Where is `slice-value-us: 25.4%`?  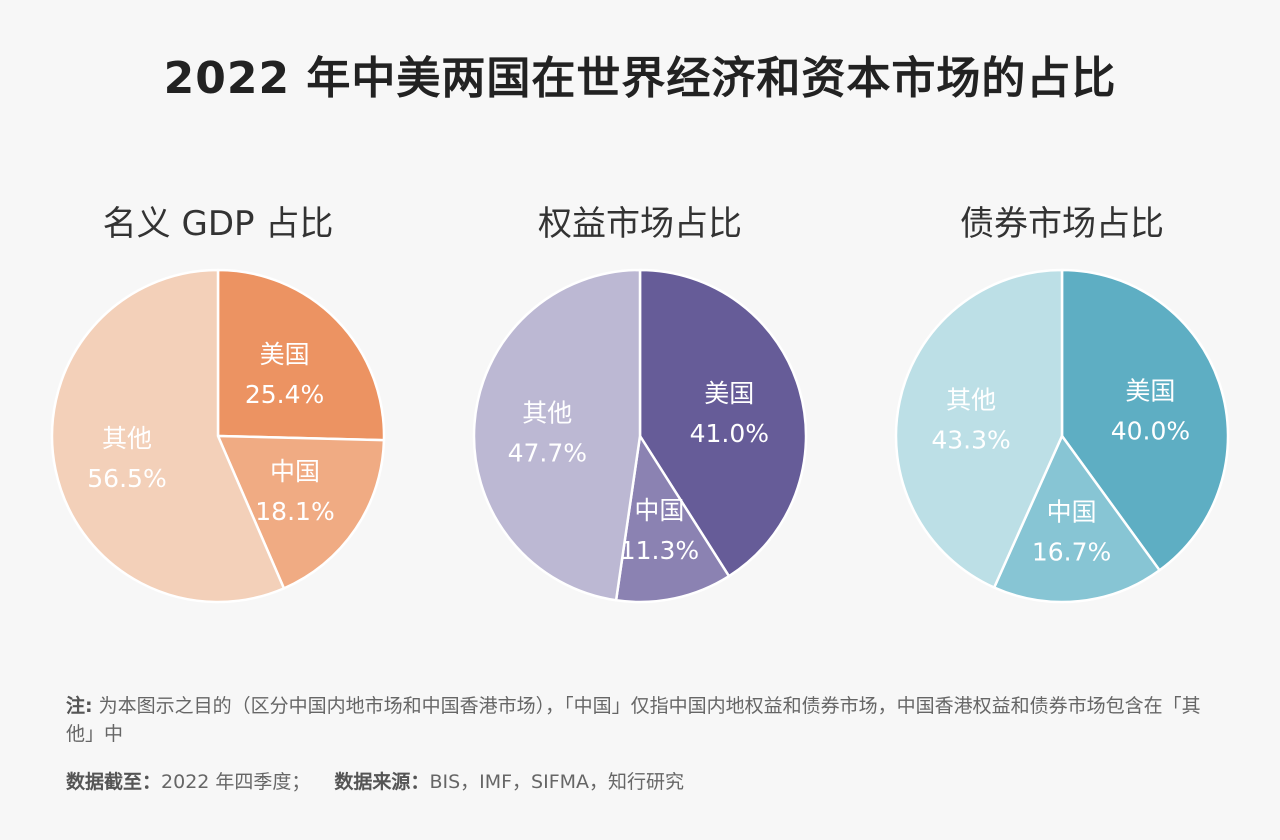 slice-value-us: 25.4% is located at coordinates (284, 394).